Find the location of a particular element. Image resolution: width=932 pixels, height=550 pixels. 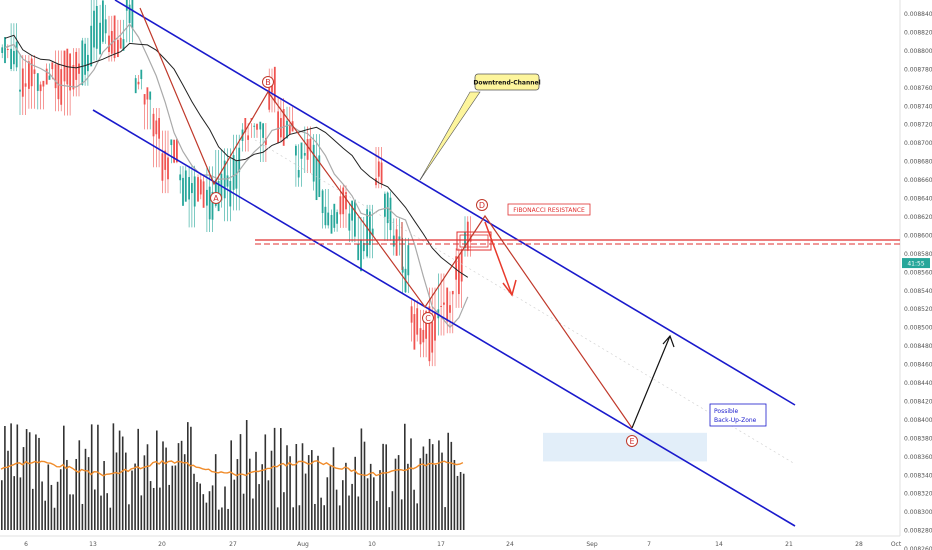

wave-marker-a is located at coordinates (216, 198).